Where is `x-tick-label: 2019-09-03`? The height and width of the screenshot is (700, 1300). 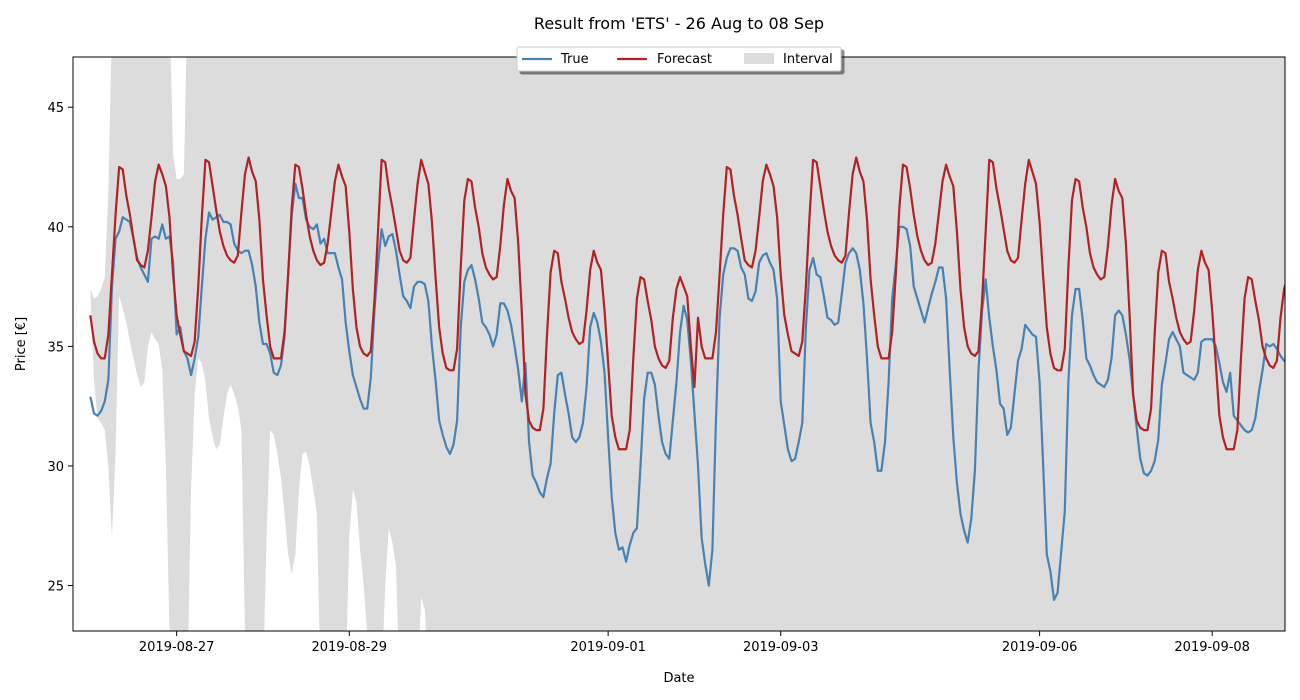
x-tick-label: 2019-09-03 is located at coordinates (781, 647).